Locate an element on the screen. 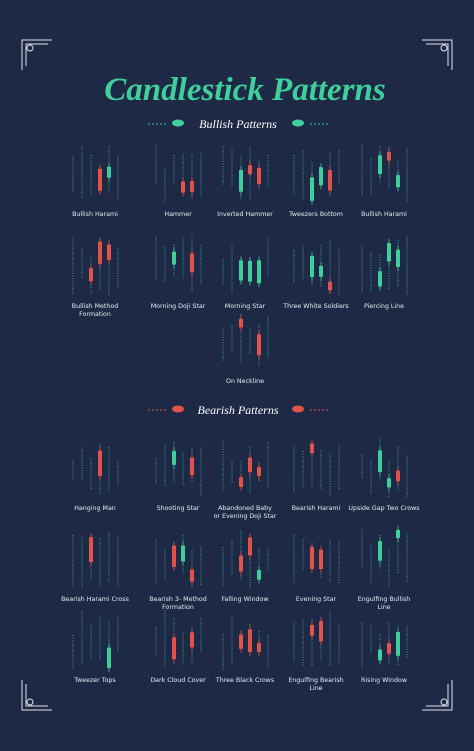 This screenshot has height=751, width=474. pattern: Hanging Man is located at coordinates (95, 477).